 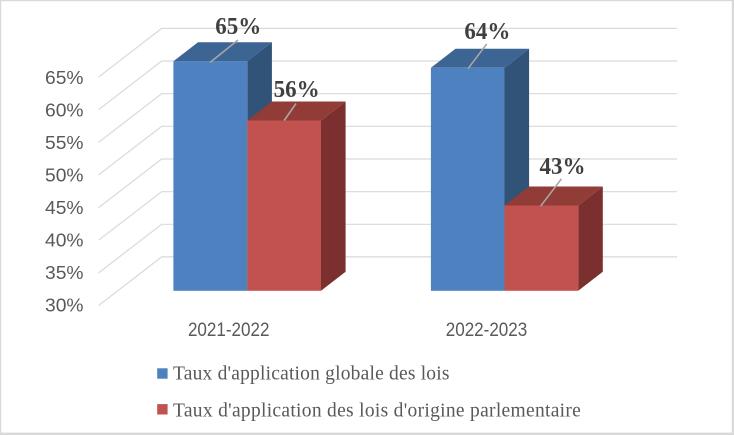 What do you see at coordinates (563, 166) in the screenshot?
I see `svg-text: 43%` at bounding box center [563, 166].